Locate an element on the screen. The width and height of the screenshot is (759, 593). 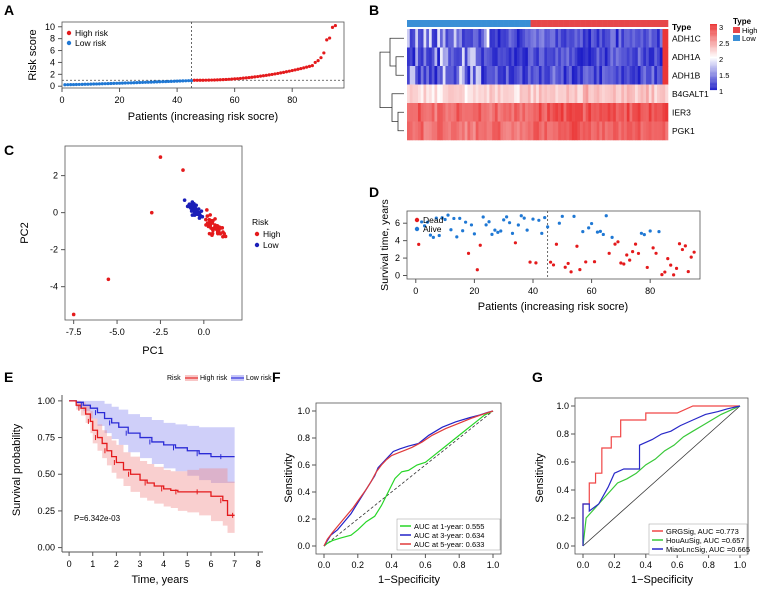
y-tick-label: 0.4 is located at coordinates (562, 490).